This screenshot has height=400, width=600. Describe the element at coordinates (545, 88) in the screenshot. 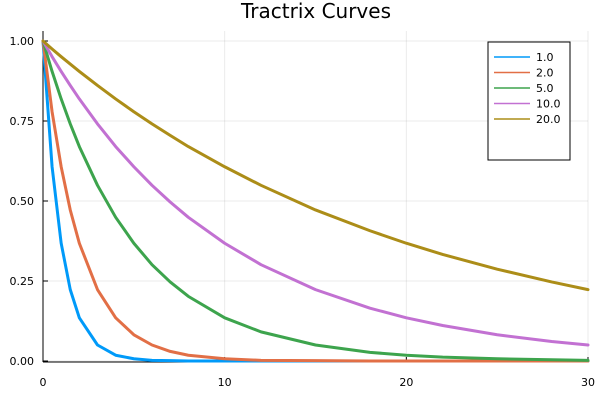

I see `legend-label-5.0: 5.0` at that location.